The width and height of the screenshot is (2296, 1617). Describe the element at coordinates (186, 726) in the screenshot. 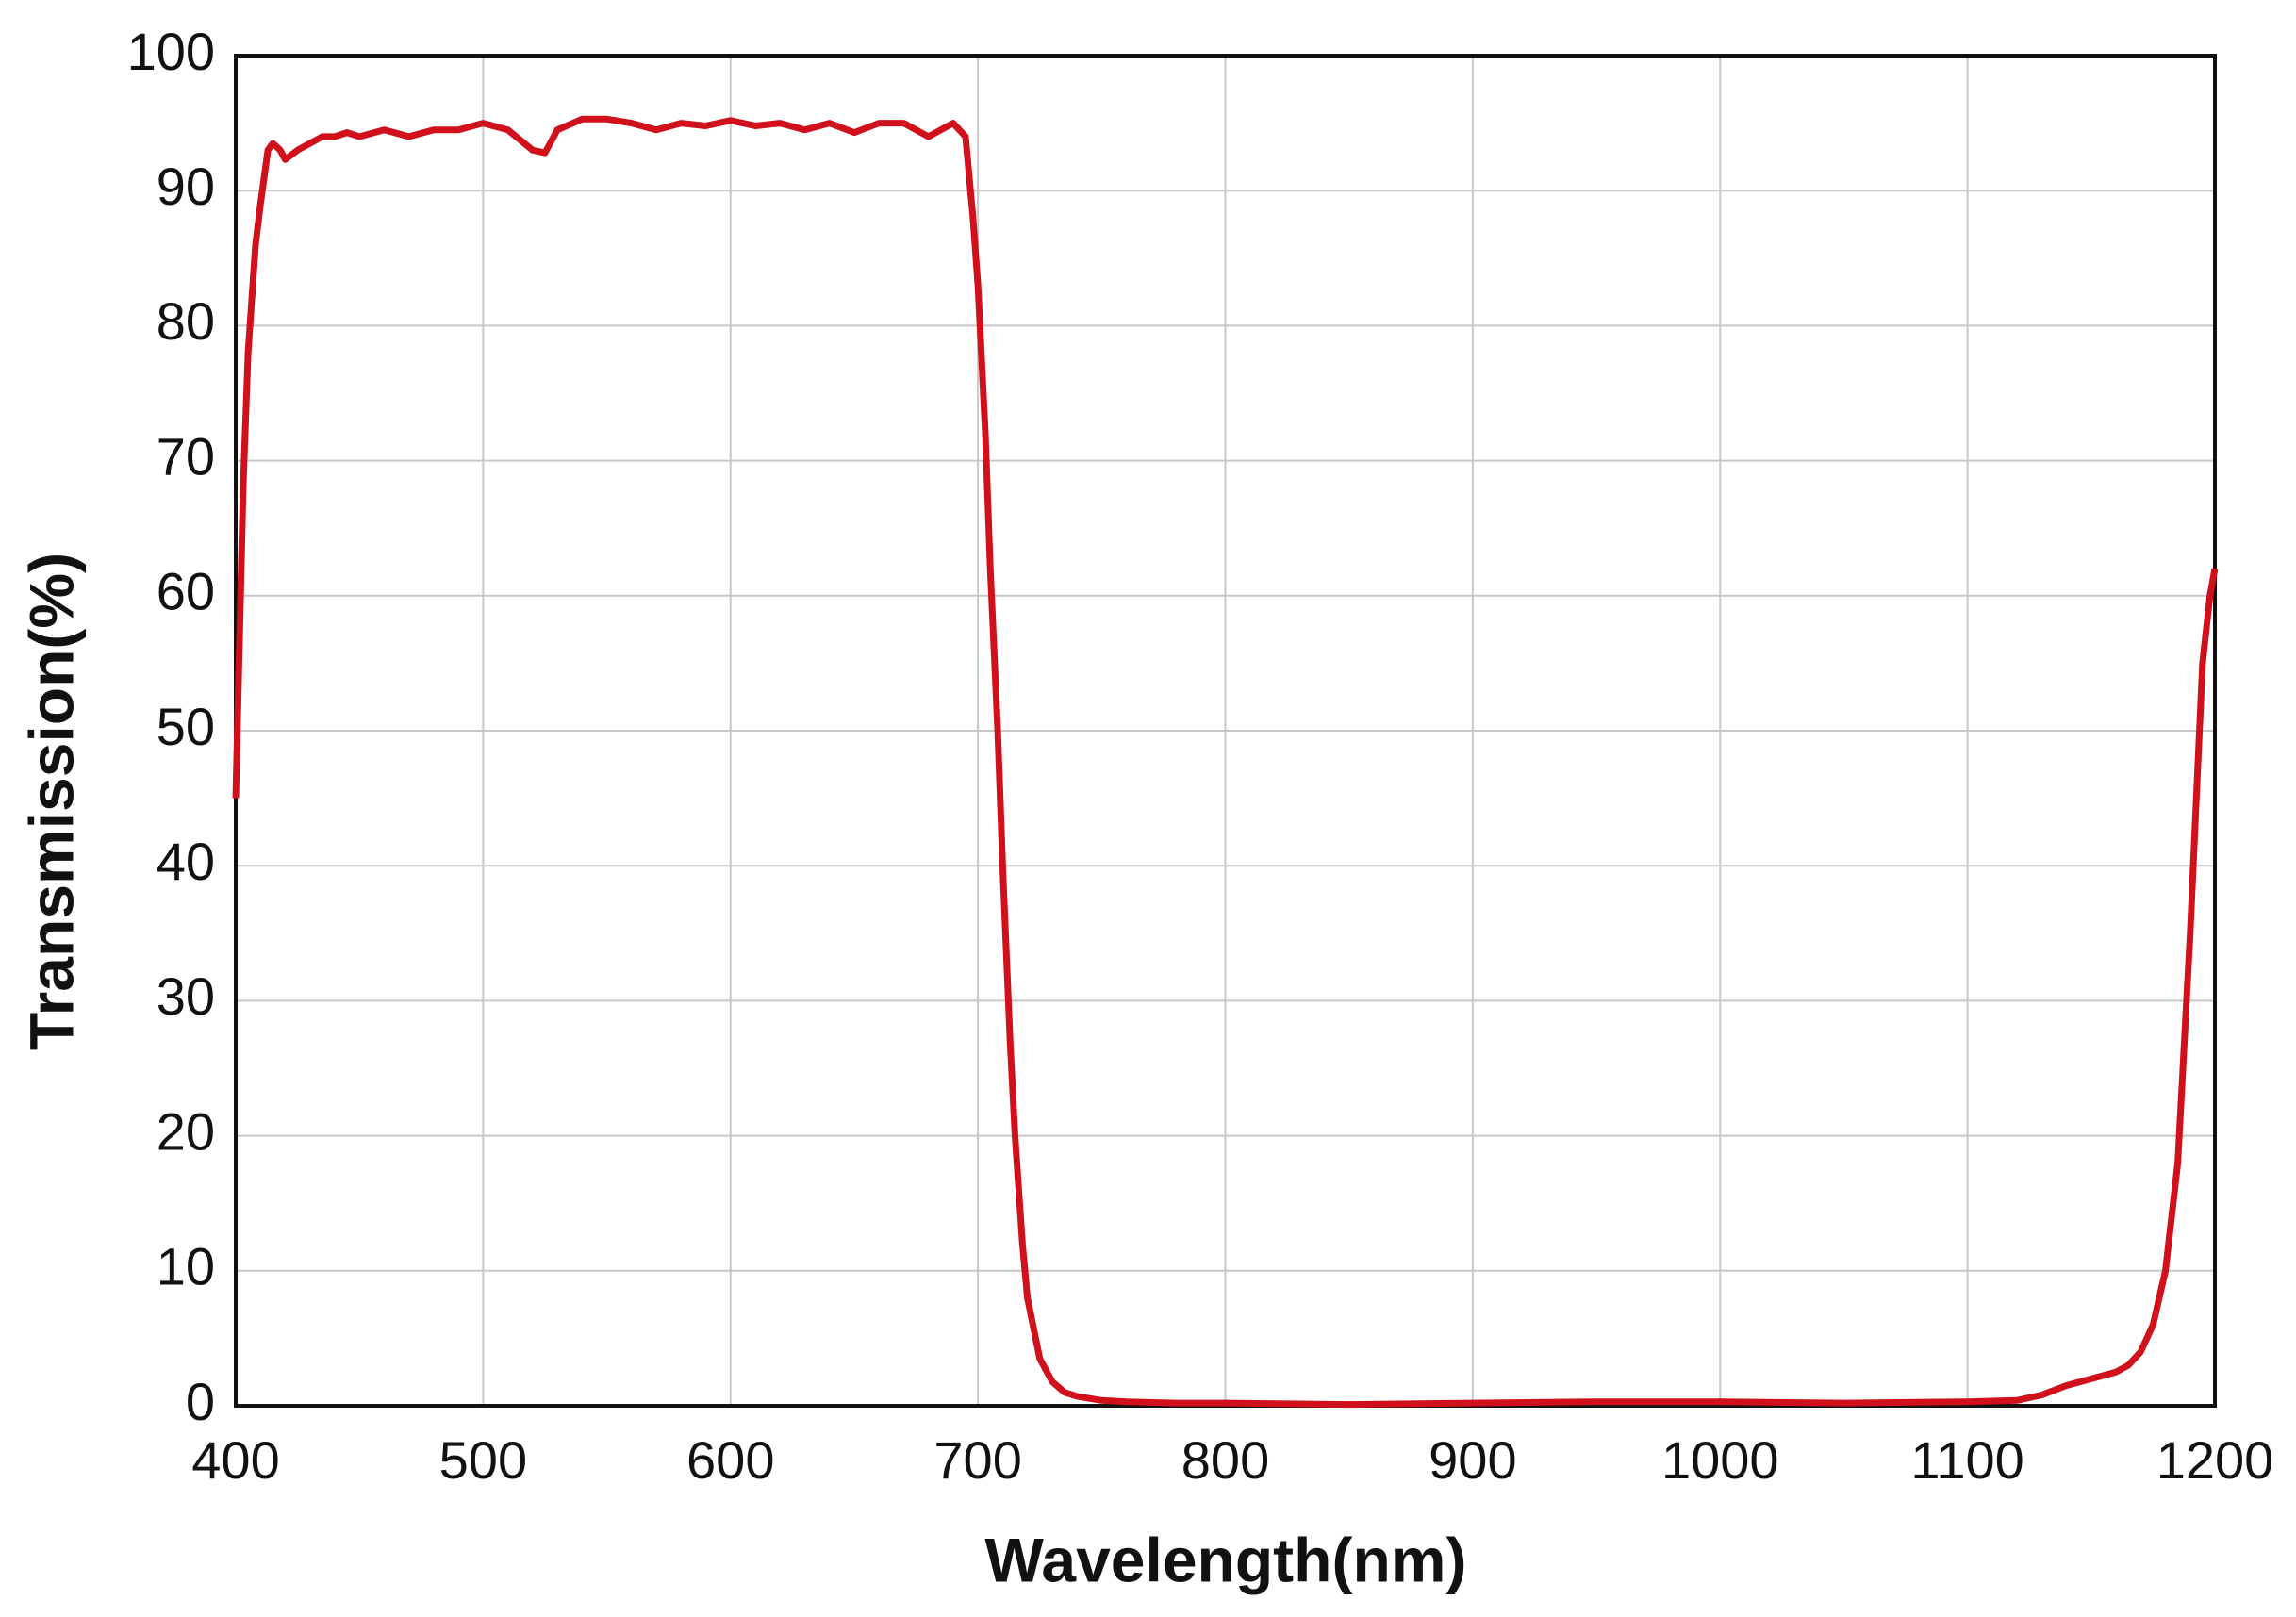

I see `y-tick-label: 50` at that location.